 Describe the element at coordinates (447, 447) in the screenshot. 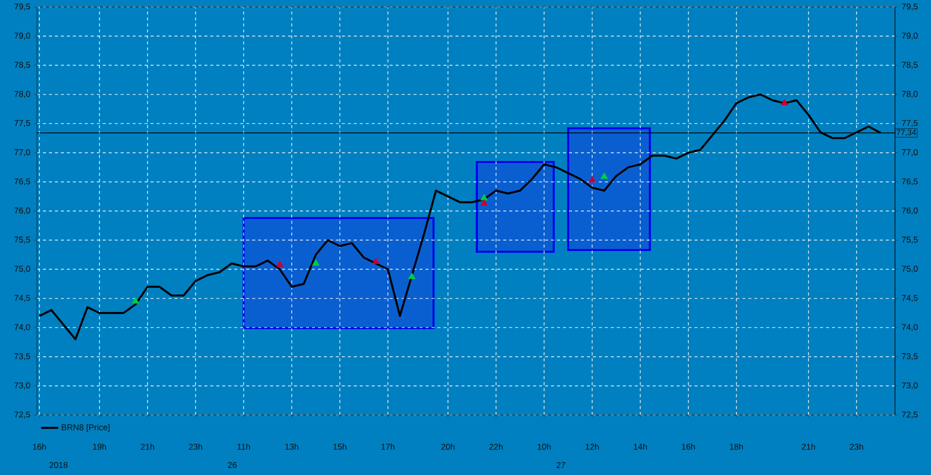

I see `x-tick-label: 20h` at that location.